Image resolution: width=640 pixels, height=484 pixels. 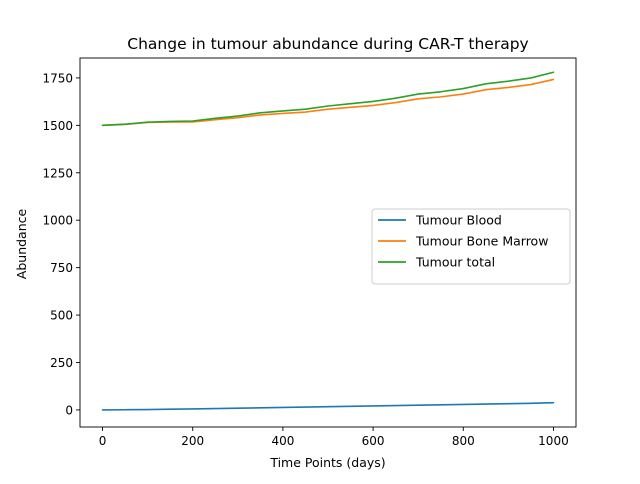 What do you see at coordinates (61, 316) in the screenshot?
I see `y-tick-label: 500` at bounding box center [61, 316].